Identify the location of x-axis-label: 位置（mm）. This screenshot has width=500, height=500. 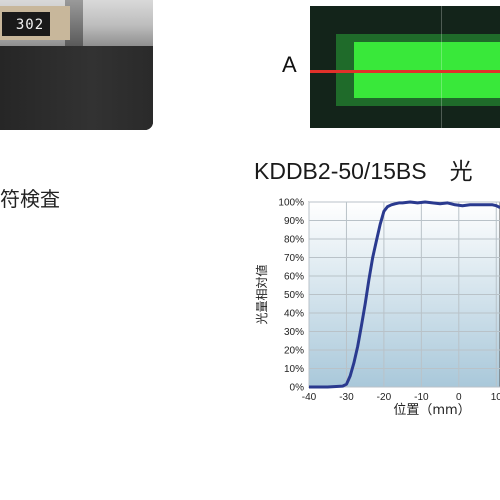
(431, 410).